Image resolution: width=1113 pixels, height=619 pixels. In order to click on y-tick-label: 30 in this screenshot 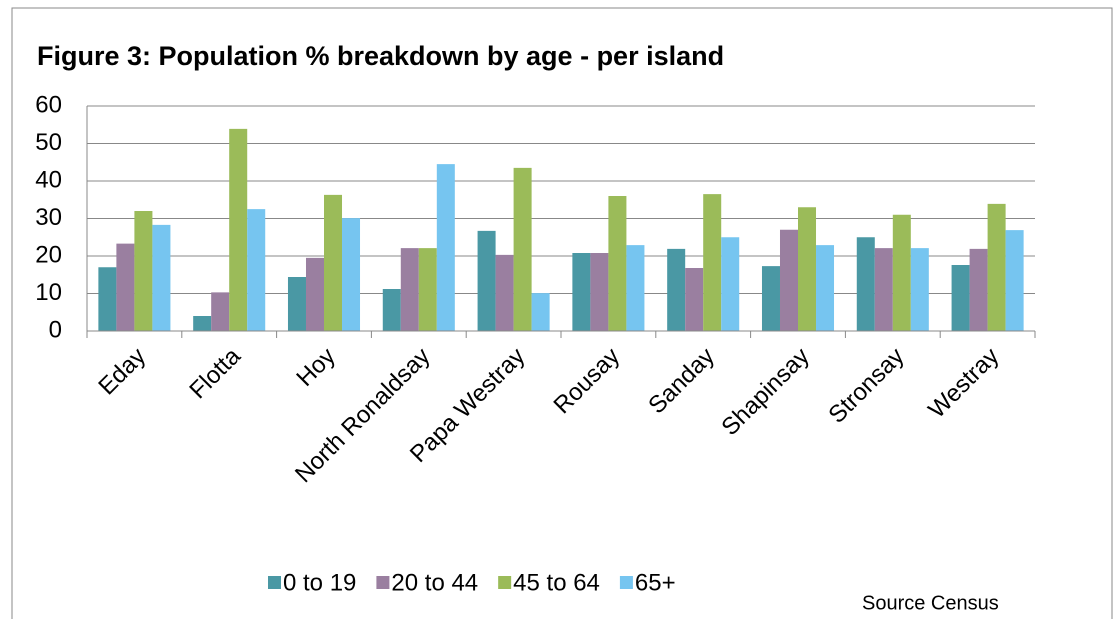, I will do `click(48, 217)`.